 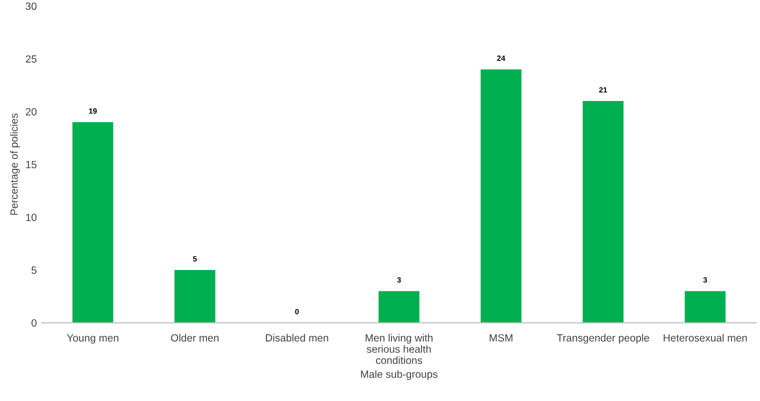 I want to click on x-tick-label: Young men, so click(x=92, y=339).